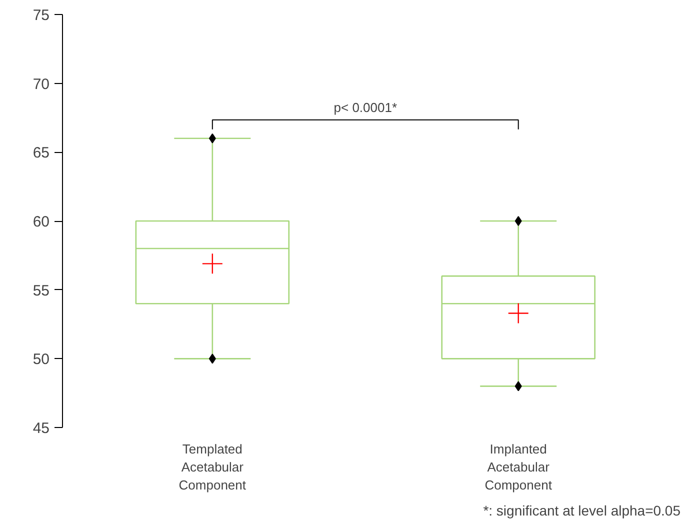 The width and height of the screenshot is (696, 523). I want to click on y-tick-label: 70, so click(41, 84).